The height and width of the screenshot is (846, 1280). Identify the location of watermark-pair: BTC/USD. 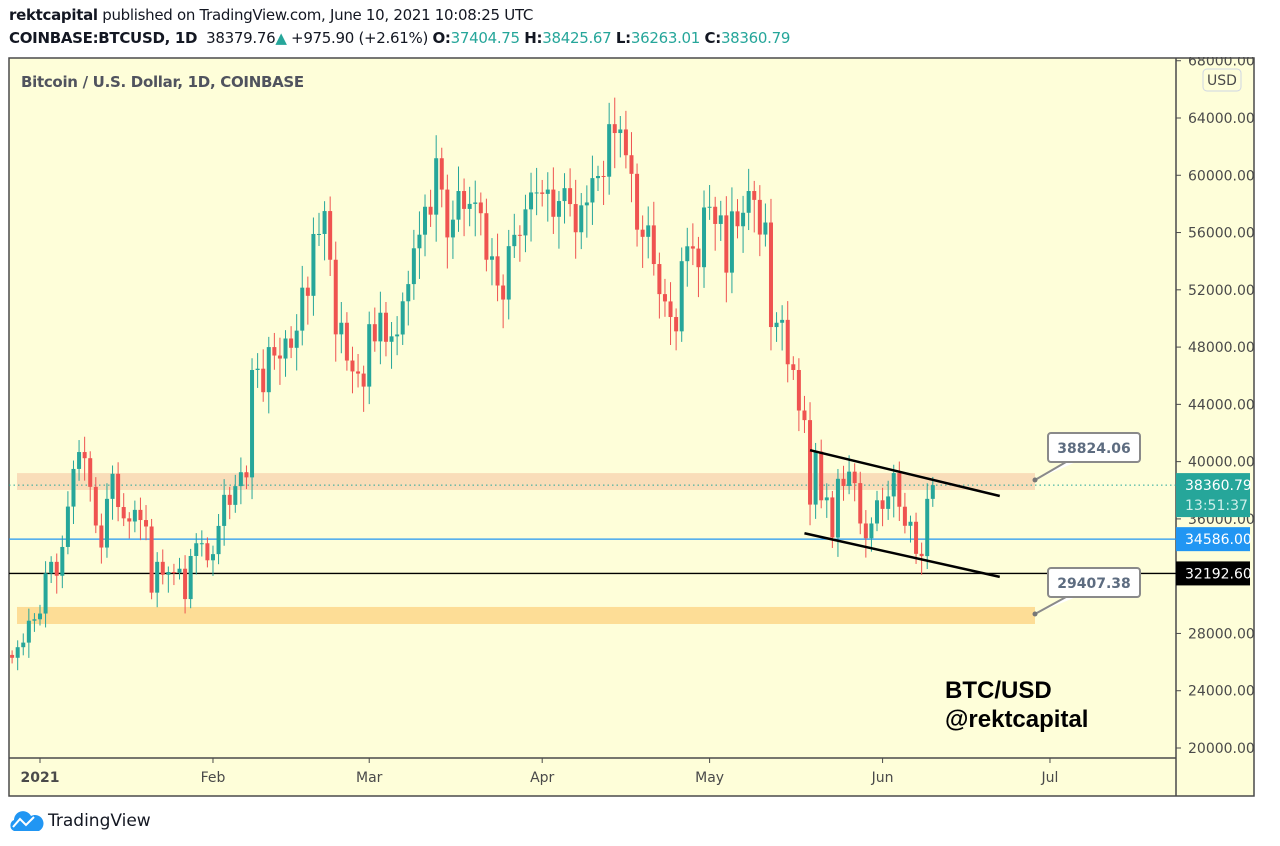
(998, 690).